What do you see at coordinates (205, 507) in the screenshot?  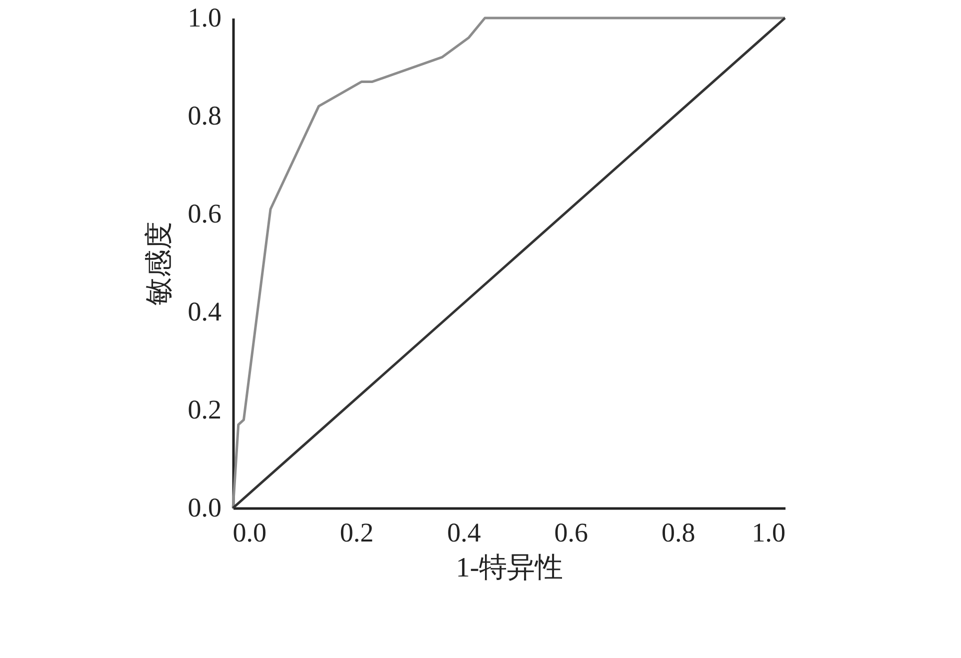 I see `y-tick-label: 0.0` at bounding box center [205, 507].